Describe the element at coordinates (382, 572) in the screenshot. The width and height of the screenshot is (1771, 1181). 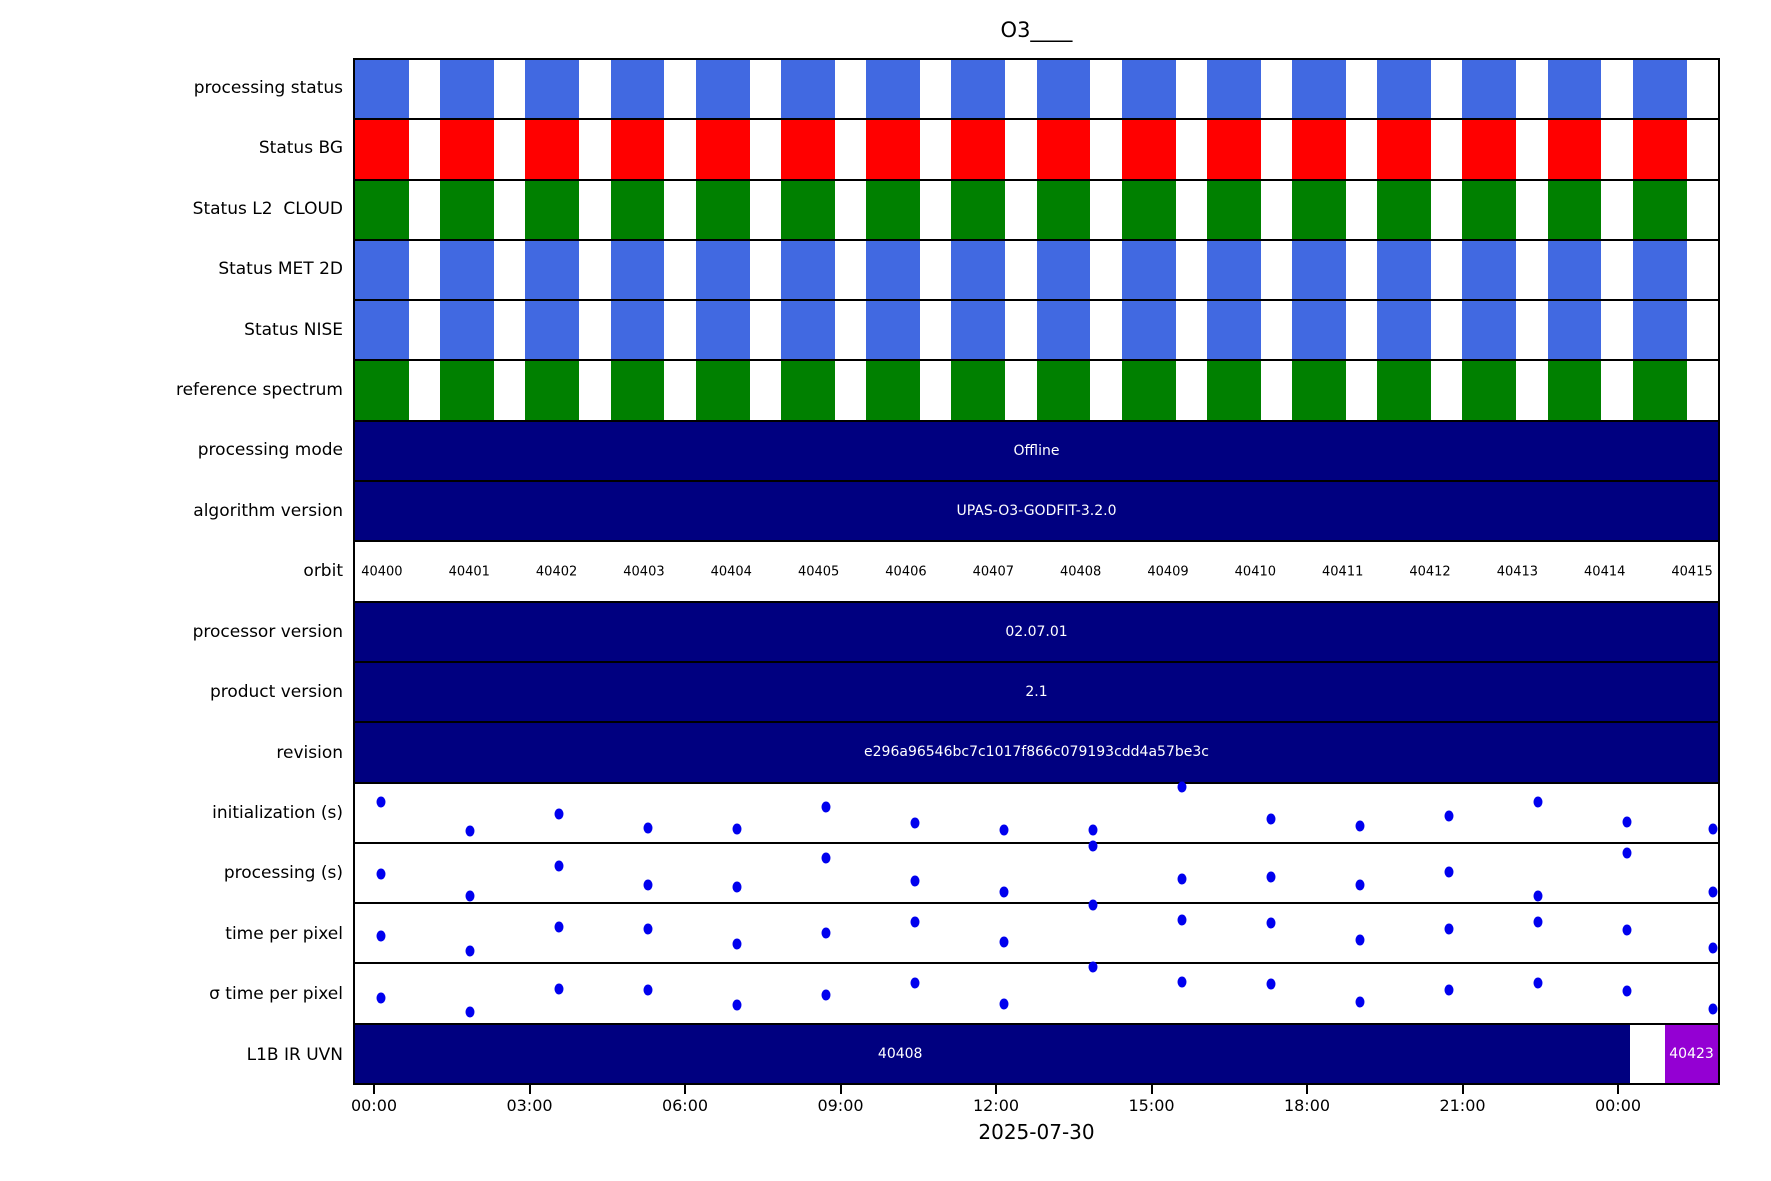
I see `orbit-number: 40400` at that location.